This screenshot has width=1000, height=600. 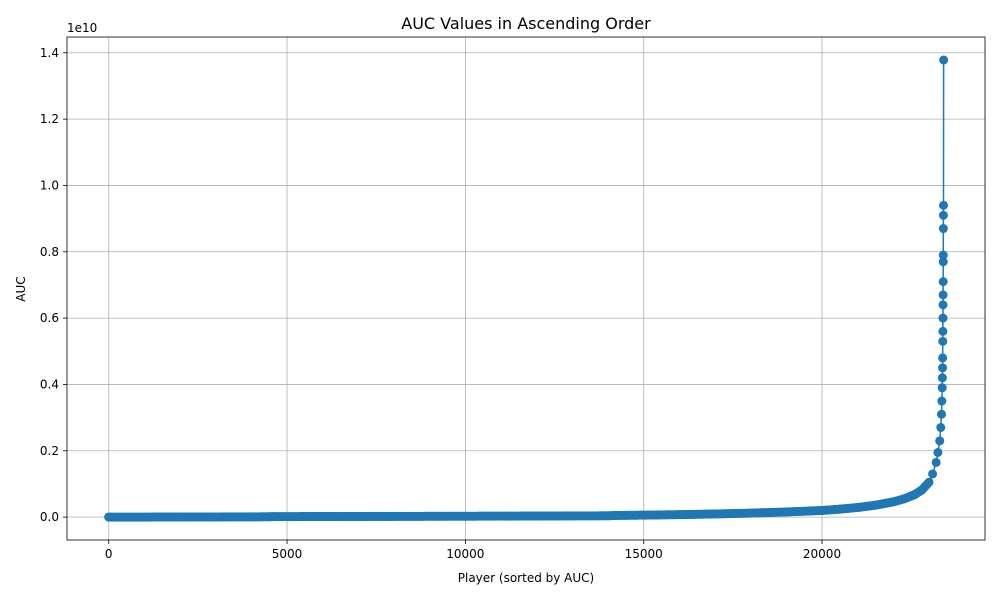 What do you see at coordinates (49, 318) in the screenshot?
I see `y-tick-label: 0.6` at bounding box center [49, 318].